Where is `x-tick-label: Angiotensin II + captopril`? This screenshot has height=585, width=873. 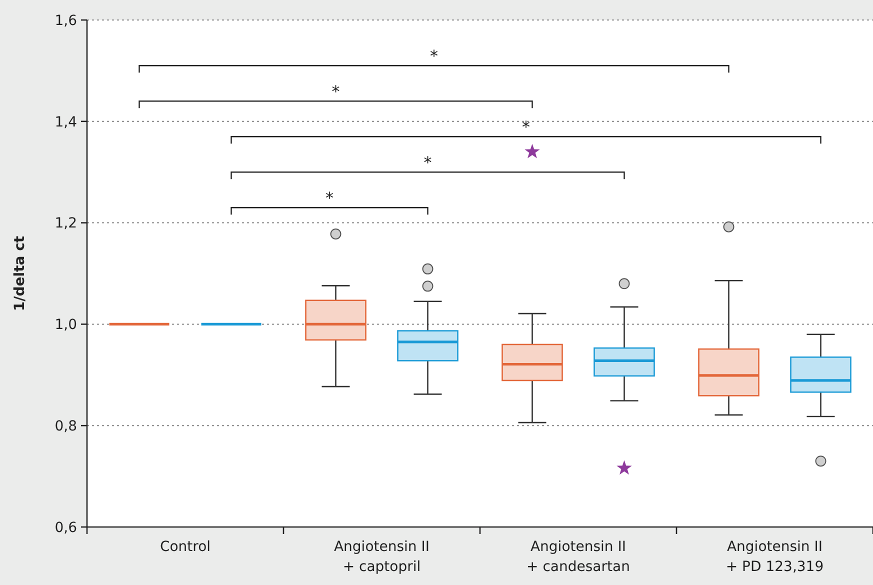 x-tick-label: Angiotensin II + captopril is located at coordinates (382, 557).